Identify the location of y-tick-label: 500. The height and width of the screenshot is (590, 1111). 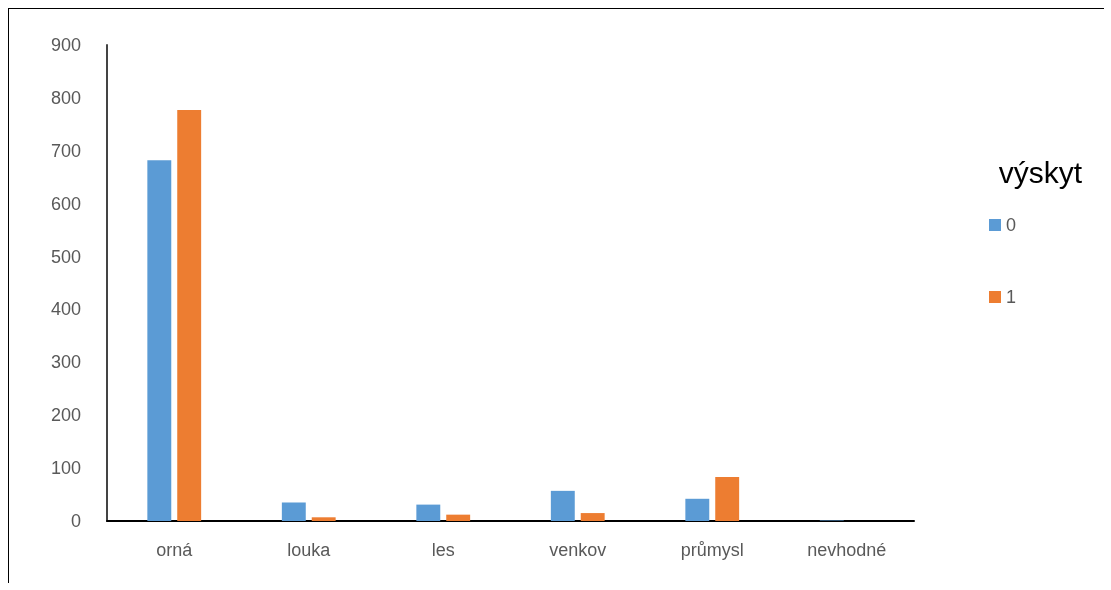
(65, 256).